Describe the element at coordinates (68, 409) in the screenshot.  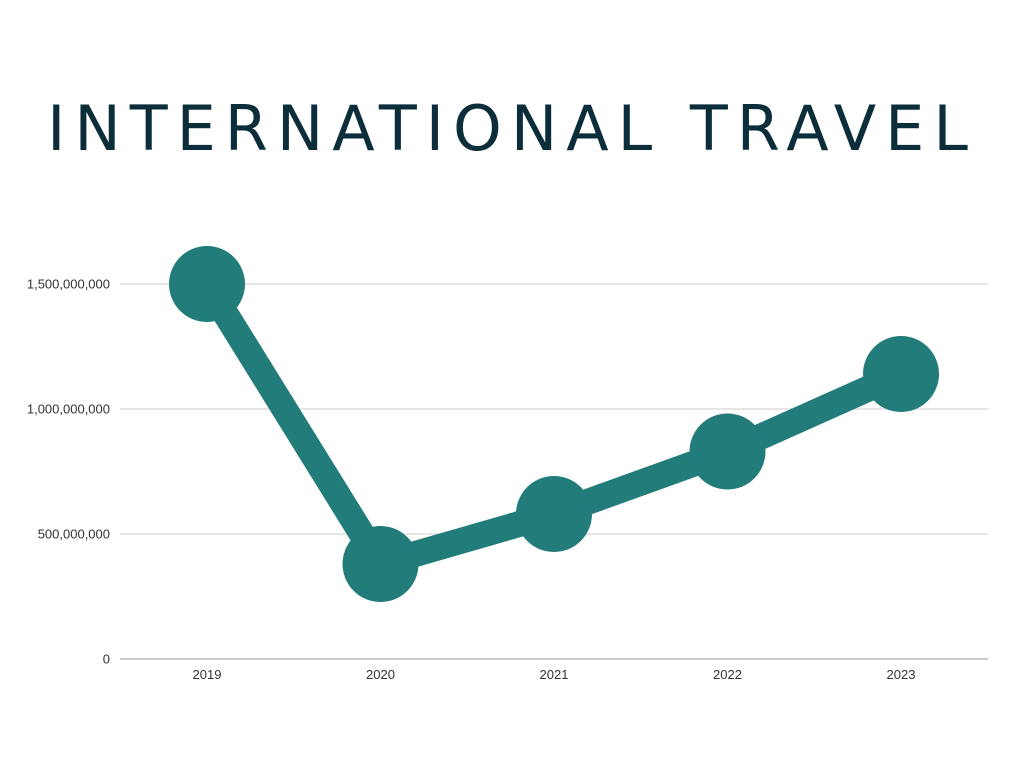
I see `y-tick-label: 1,000,000,000` at that location.